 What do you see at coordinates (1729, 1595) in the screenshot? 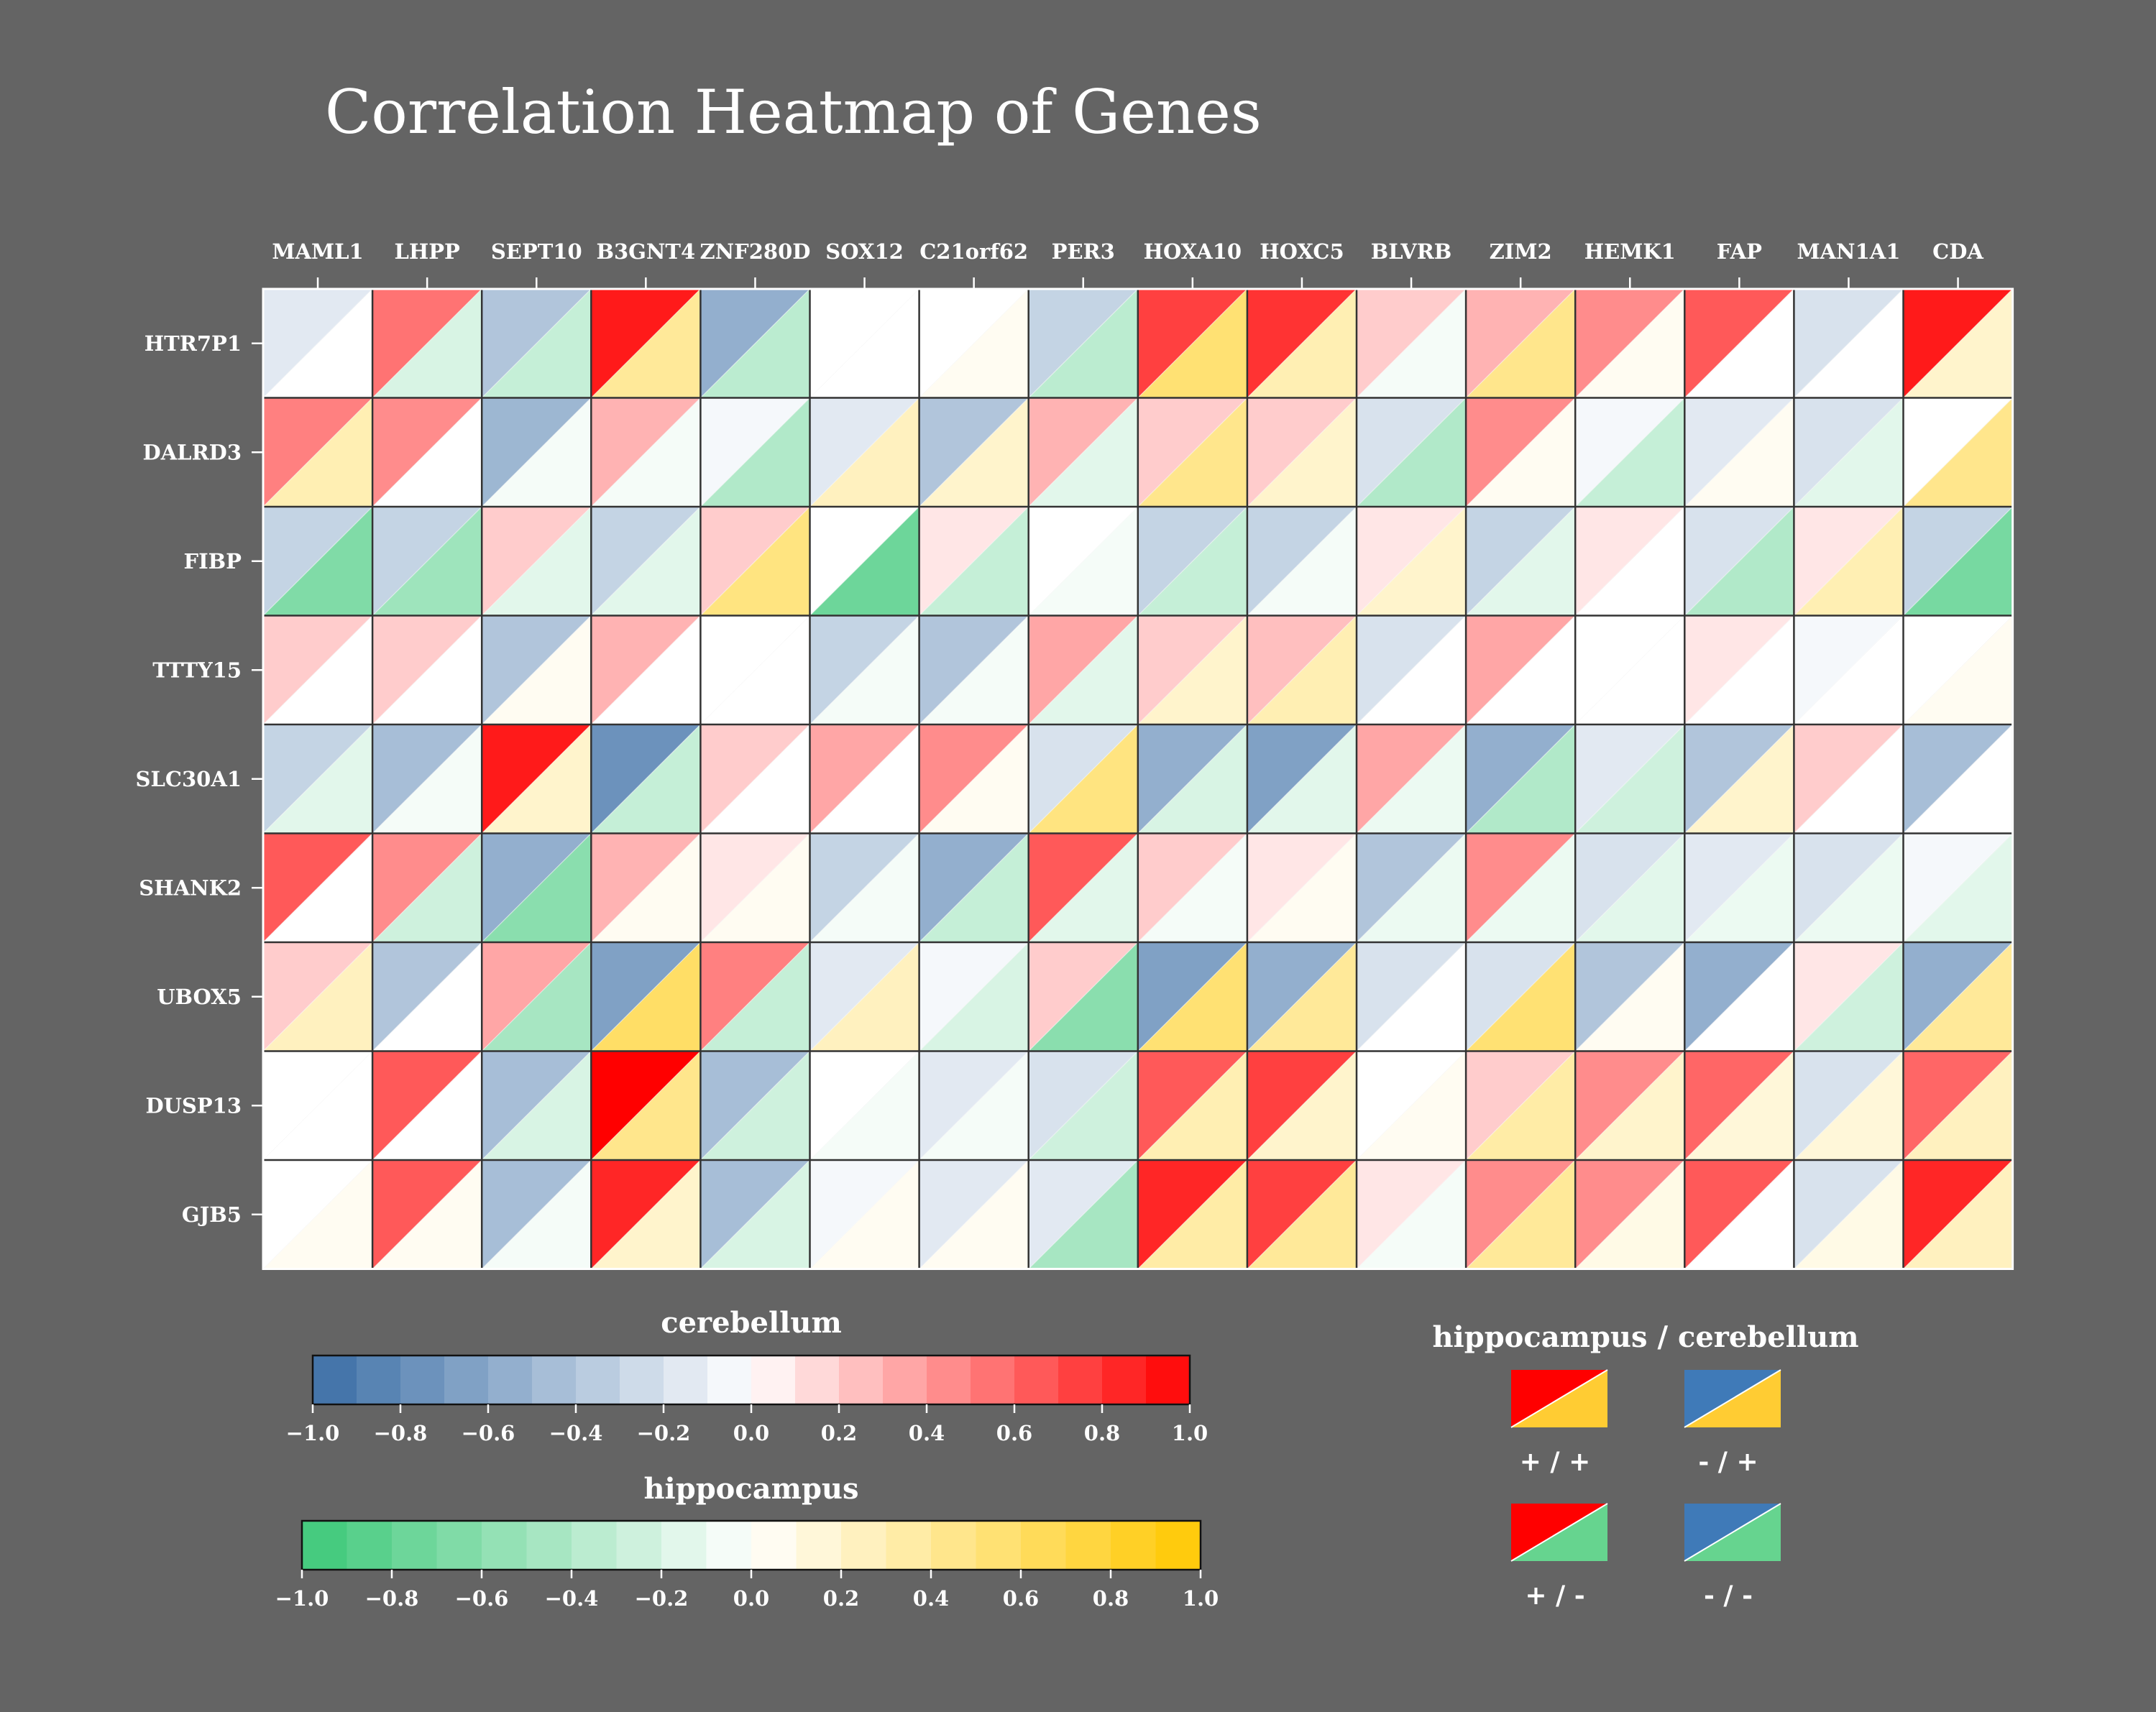
I see `key-label: - / -` at bounding box center [1729, 1595].